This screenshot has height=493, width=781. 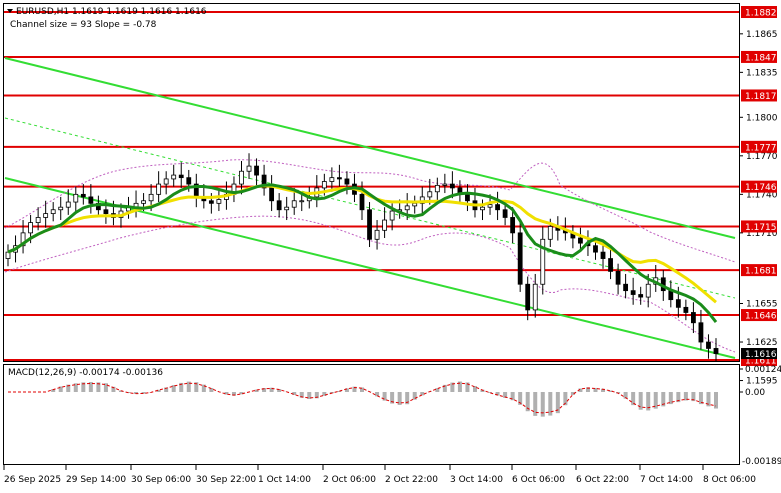 What do you see at coordinates (761, 148) in the screenshot?
I see `level-label: 1.1777` at bounding box center [761, 148].